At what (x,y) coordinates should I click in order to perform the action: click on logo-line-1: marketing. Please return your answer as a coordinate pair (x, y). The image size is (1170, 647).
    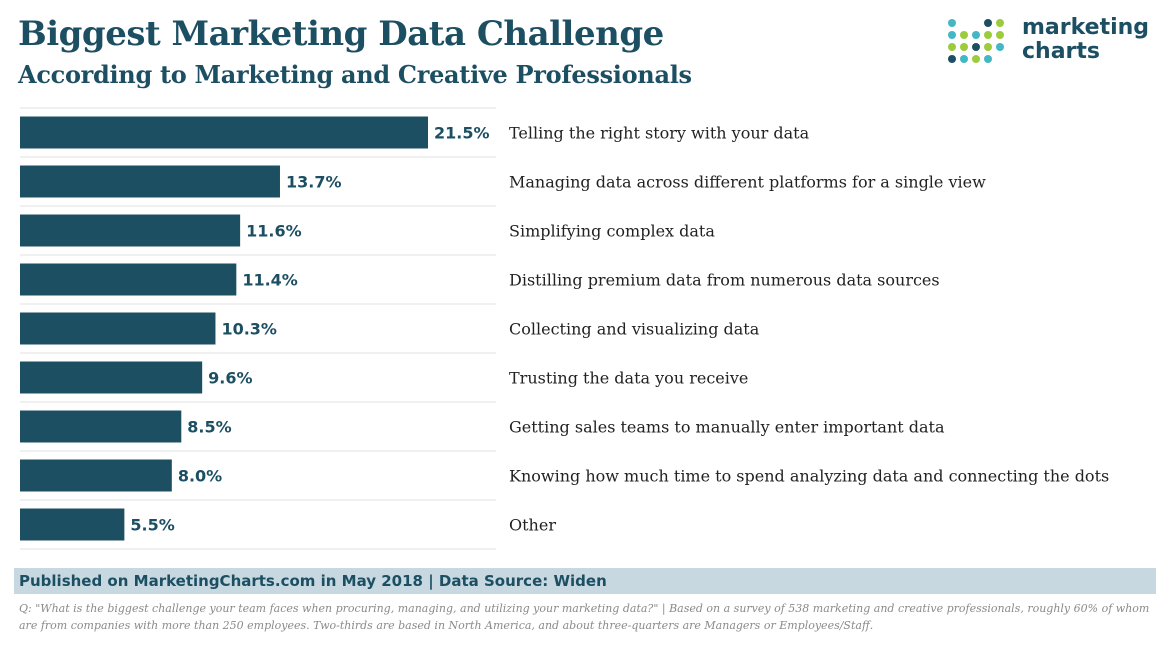
    Looking at the image, I should click on (1086, 27).